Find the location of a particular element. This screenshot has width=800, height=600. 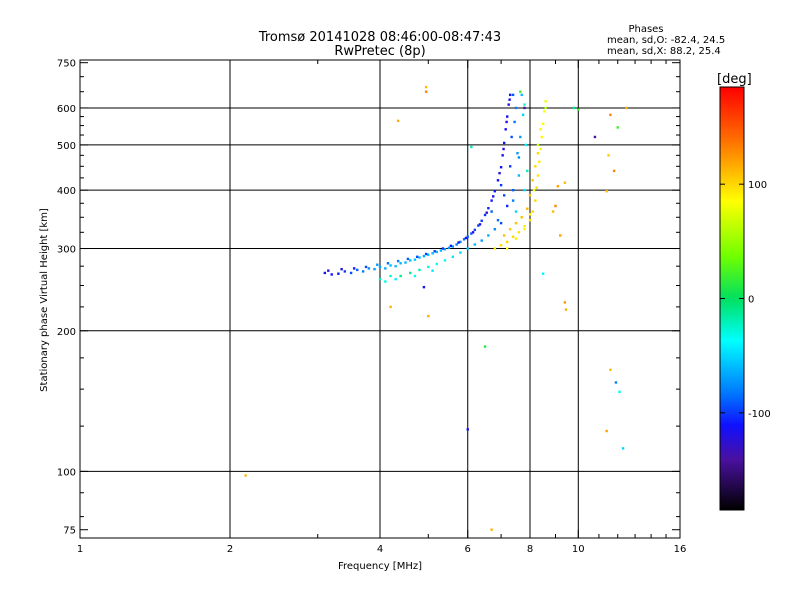

y-tick-label: 100 is located at coordinates (66, 472).